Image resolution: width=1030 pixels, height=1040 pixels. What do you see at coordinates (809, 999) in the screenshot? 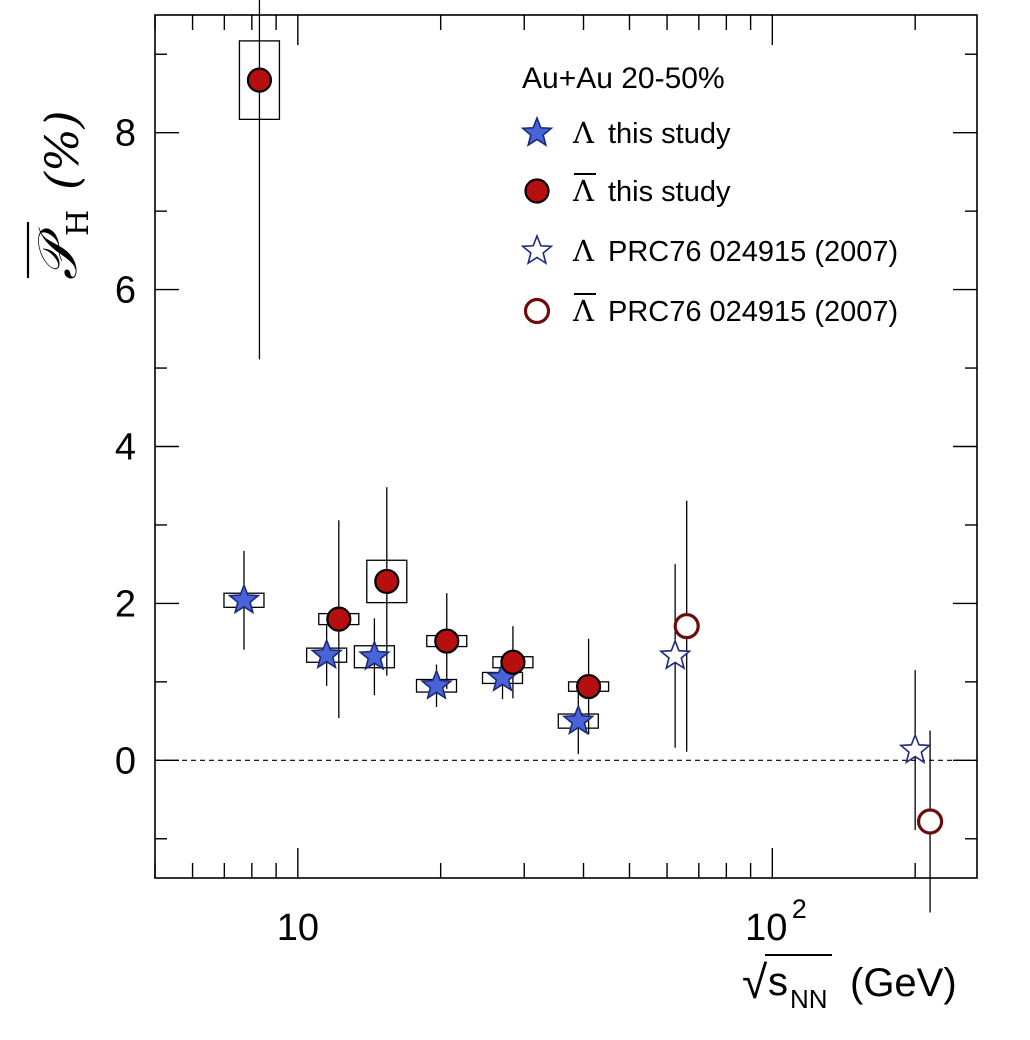
I see `x-axis-subscript: NN` at bounding box center [809, 999].